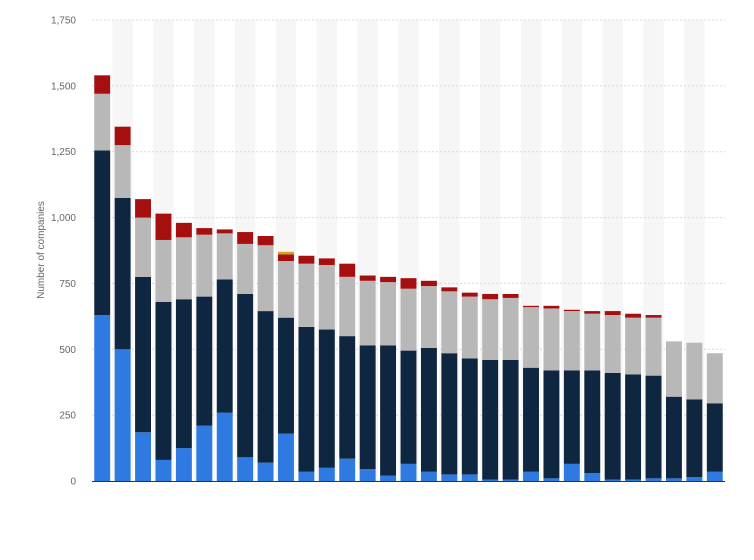 This screenshot has height=560, width=754. I want to click on y-tick-label: 750, so click(67, 284).